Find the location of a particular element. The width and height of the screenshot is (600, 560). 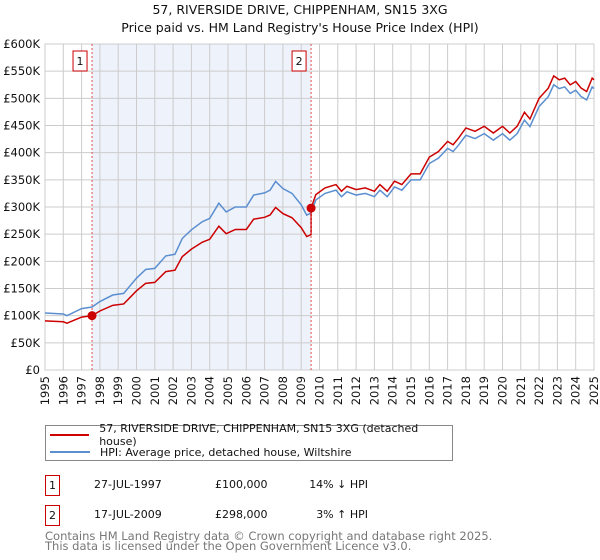

x-tick-label: 2011 is located at coordinates (338, 390).